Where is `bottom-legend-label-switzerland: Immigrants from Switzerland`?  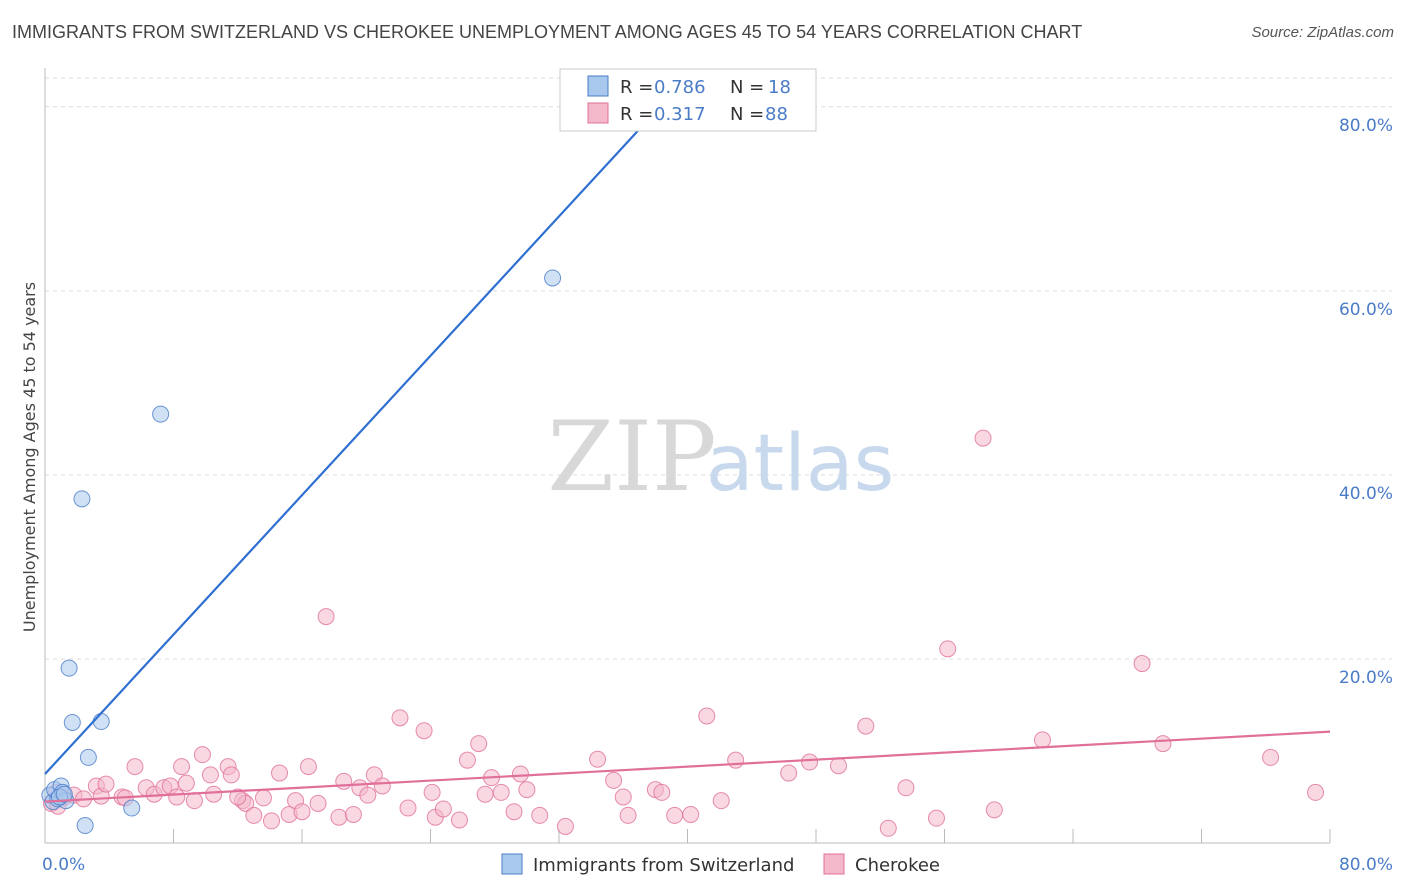 bottom-legend-label-switzerland: Immigrants from Switzerland is located at coordinates (663, 865).